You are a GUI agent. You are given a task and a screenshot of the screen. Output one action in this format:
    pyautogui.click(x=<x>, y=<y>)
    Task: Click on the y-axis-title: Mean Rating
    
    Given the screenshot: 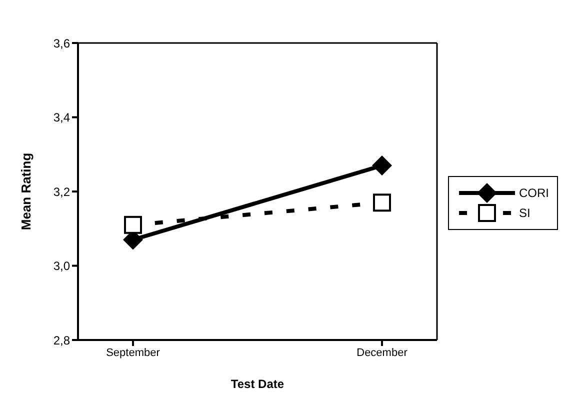 What is the action you would take?
    pyautogui.click(x=26, y=191)
    